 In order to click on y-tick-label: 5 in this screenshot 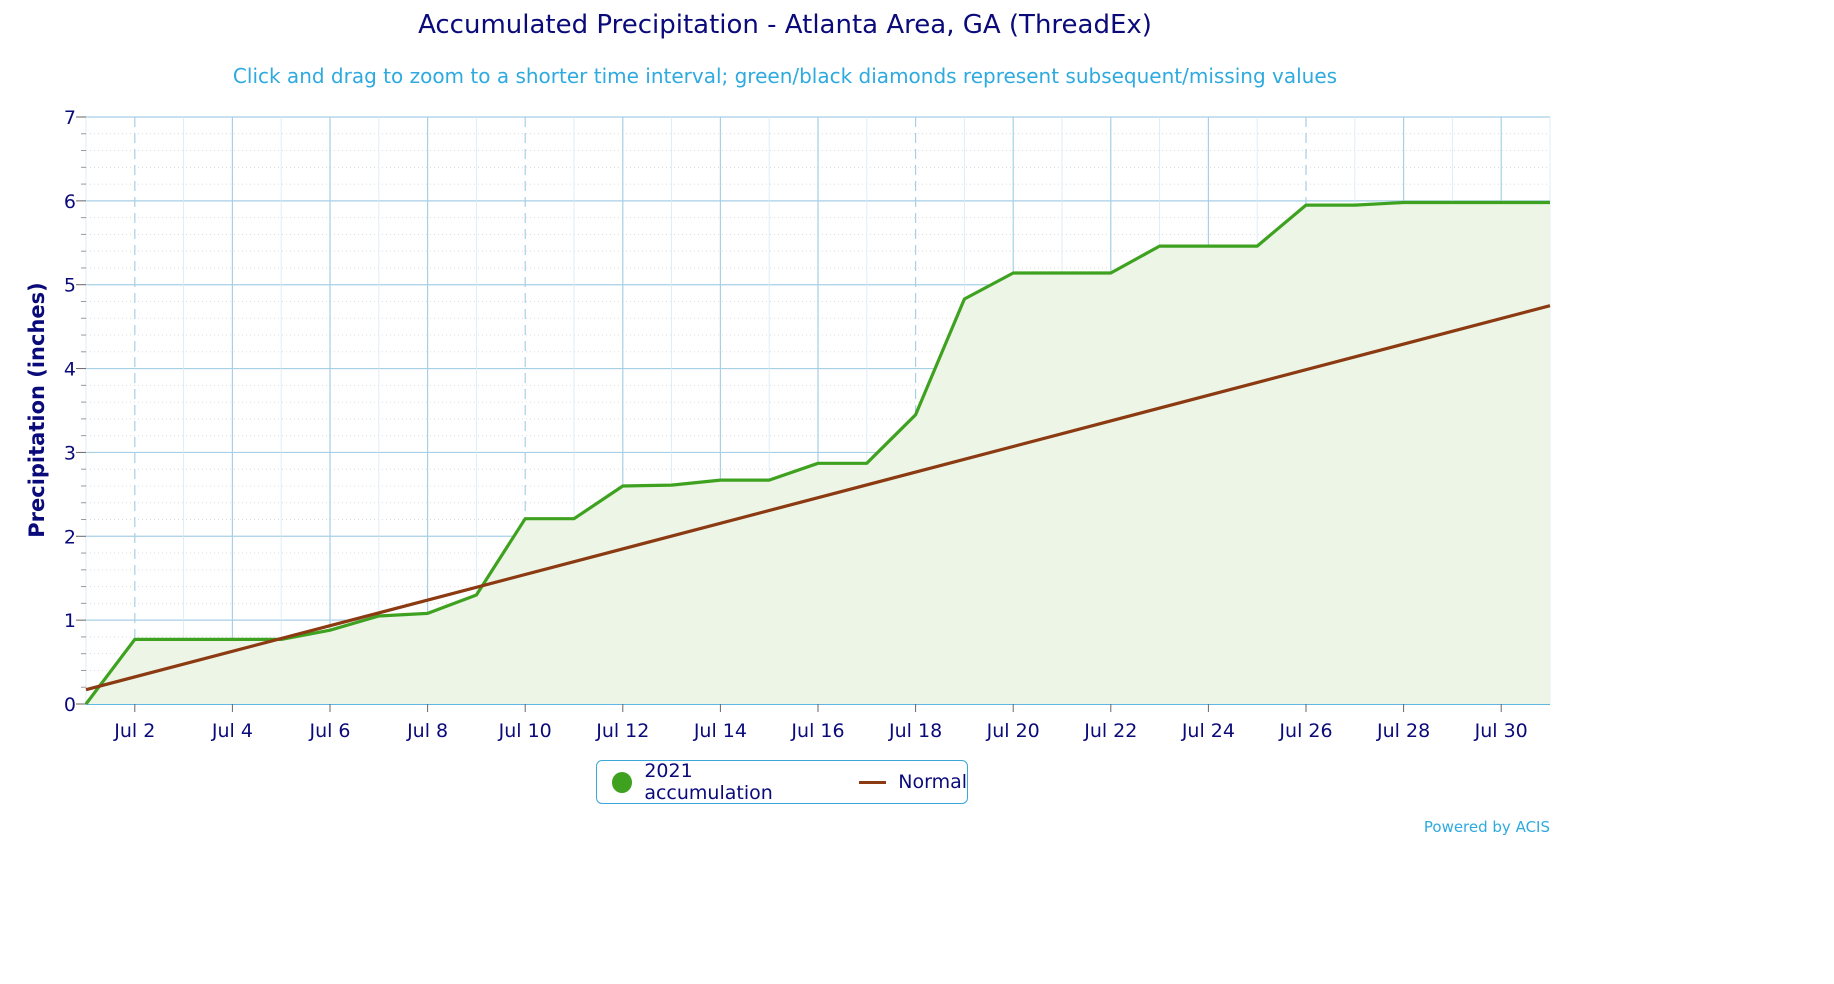, I will do `click(70, 286)`.